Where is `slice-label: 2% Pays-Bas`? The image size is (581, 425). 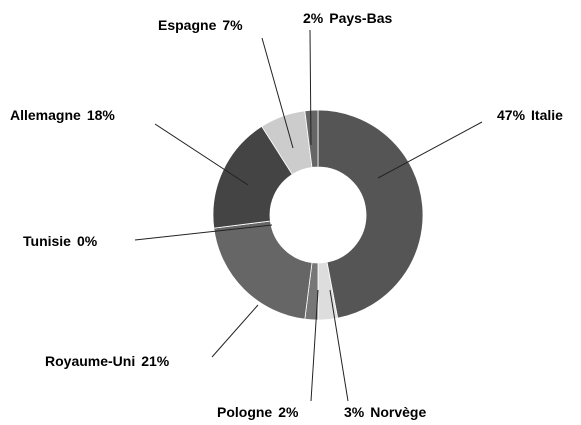 slice-label: 2% Pays-Bas is located at coordinates (347, 18).